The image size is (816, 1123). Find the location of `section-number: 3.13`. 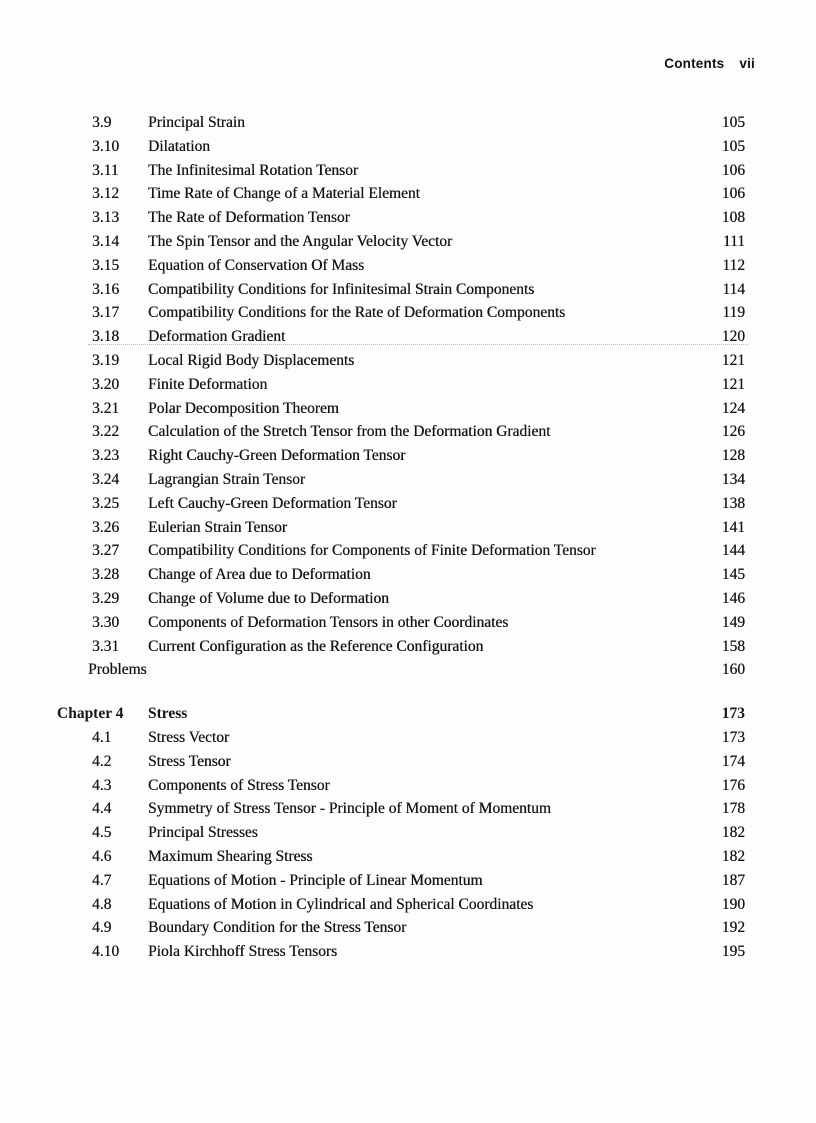

section-number: 3.13 is located at coordinates (106, 218).